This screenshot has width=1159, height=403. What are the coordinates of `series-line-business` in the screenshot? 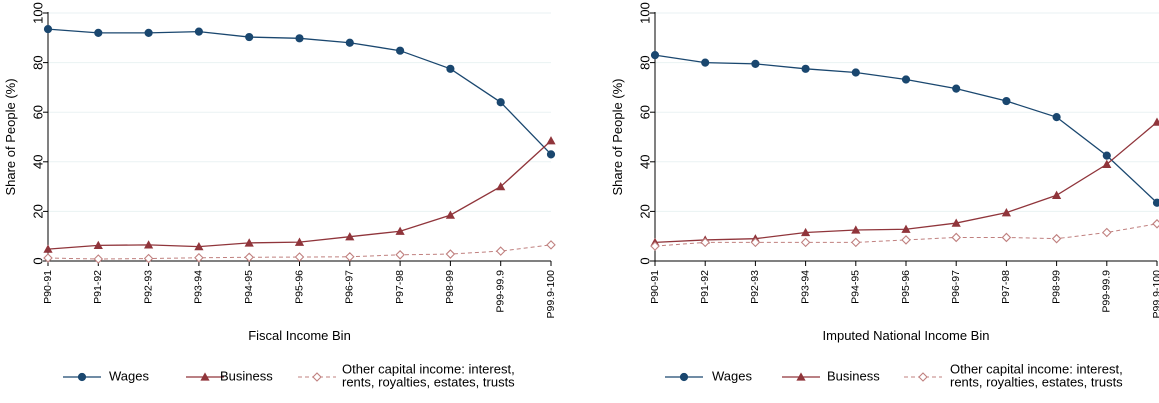 It's located at (299, 195).